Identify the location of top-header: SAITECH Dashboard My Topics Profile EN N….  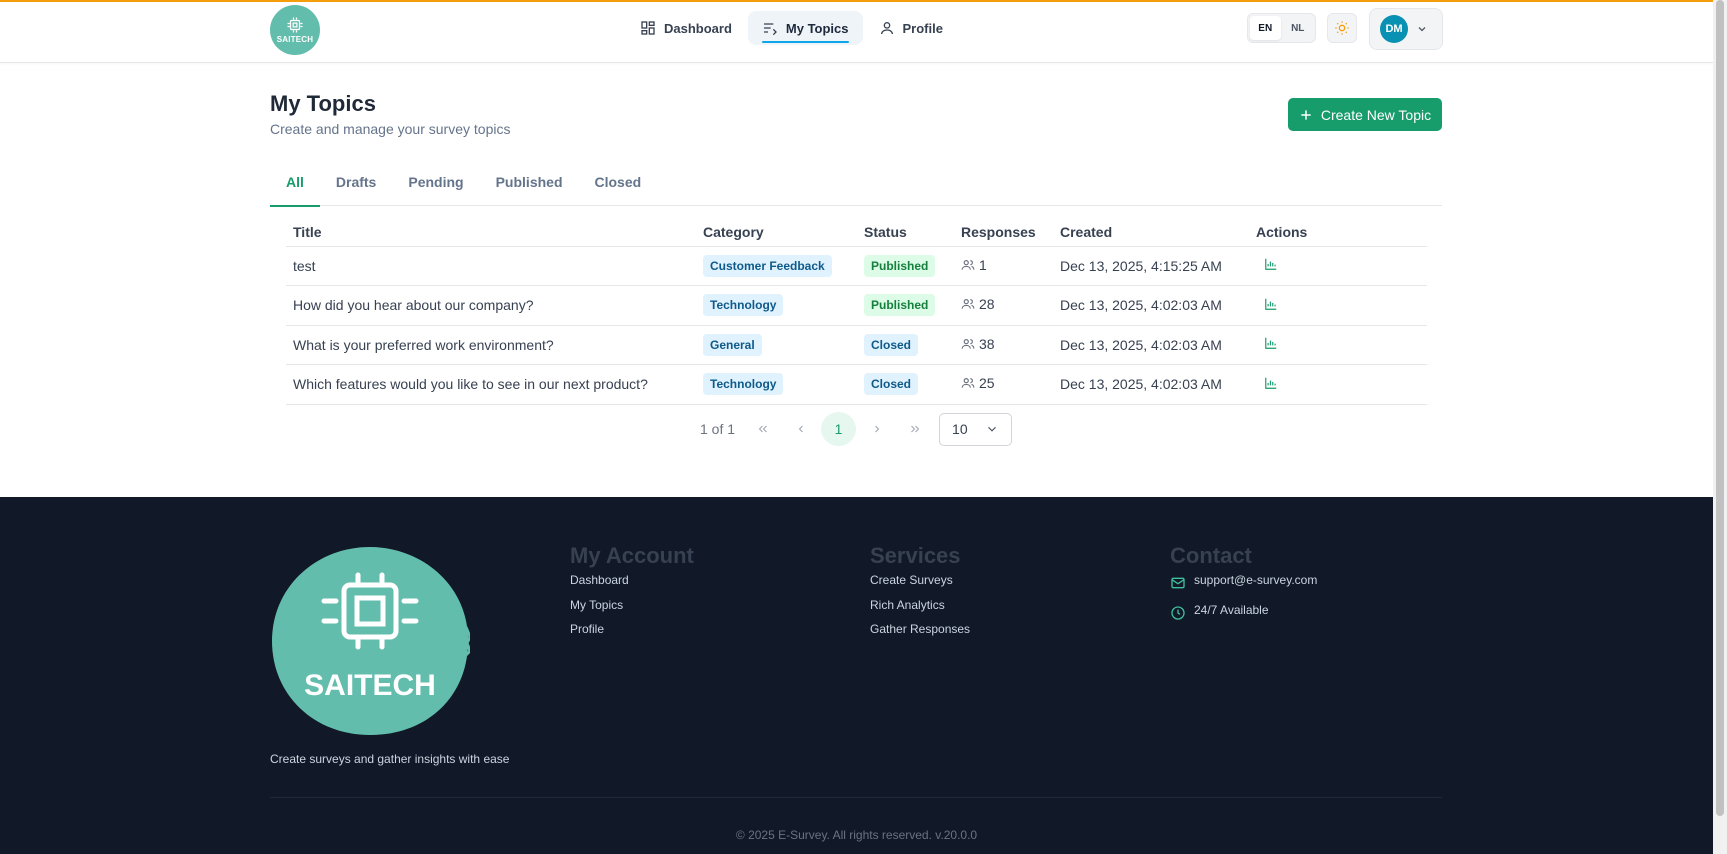
(856, 32).